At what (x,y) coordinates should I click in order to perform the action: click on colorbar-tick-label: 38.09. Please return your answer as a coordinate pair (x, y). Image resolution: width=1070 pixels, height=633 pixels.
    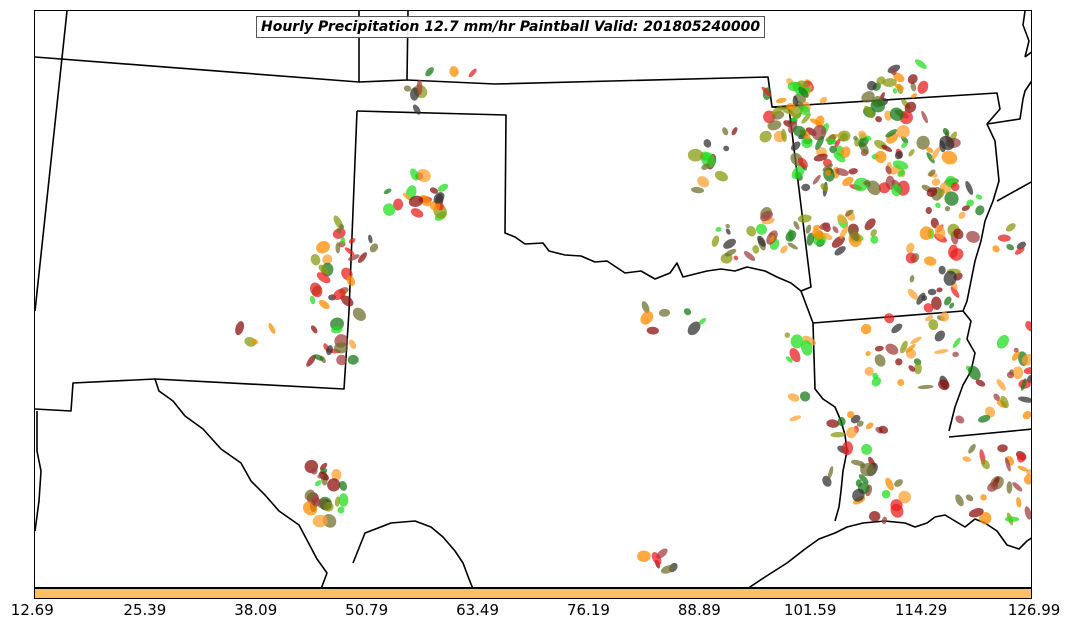
    Looking at the image, I should click on (256, 610).